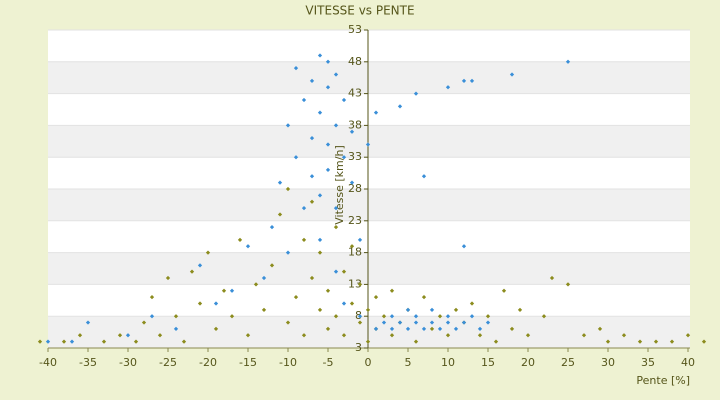 Image resolution: width=720 pixels, height=400 pixels. What do you see at coordinates (359, 11) in the screenshot?
I see `chart-title: VITESSE vs PENTE` at bounding box center [359, 11].